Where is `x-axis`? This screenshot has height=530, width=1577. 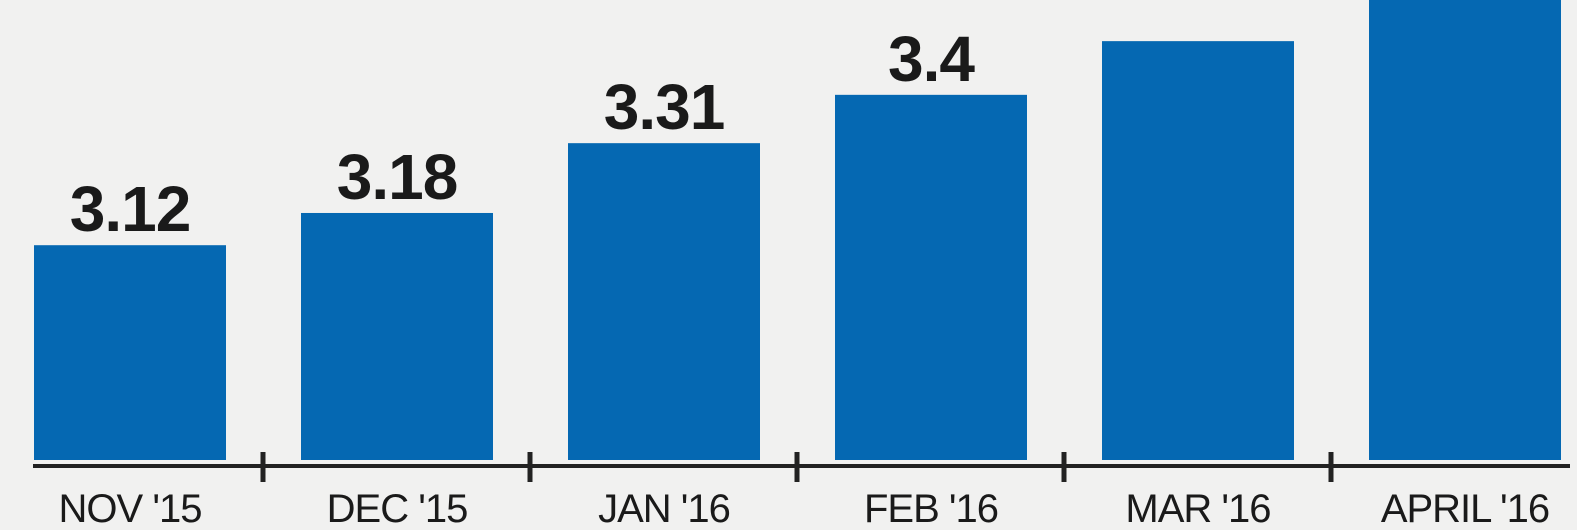 x-axis is located at coordinates (801, 467).